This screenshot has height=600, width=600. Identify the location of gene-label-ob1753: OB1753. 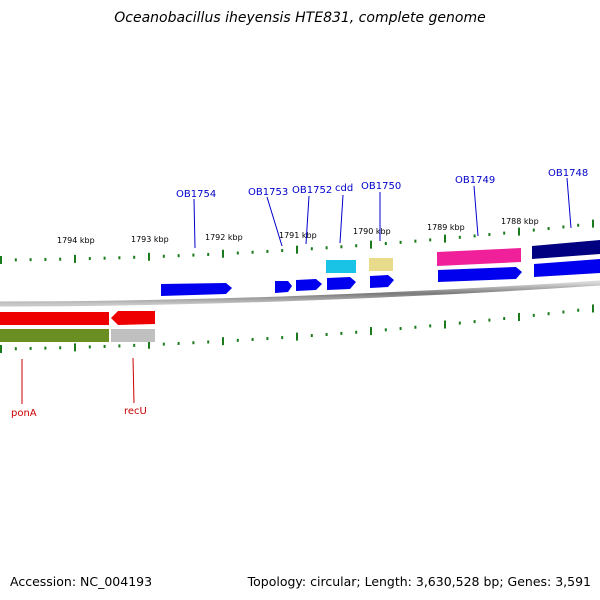
(268, 192).